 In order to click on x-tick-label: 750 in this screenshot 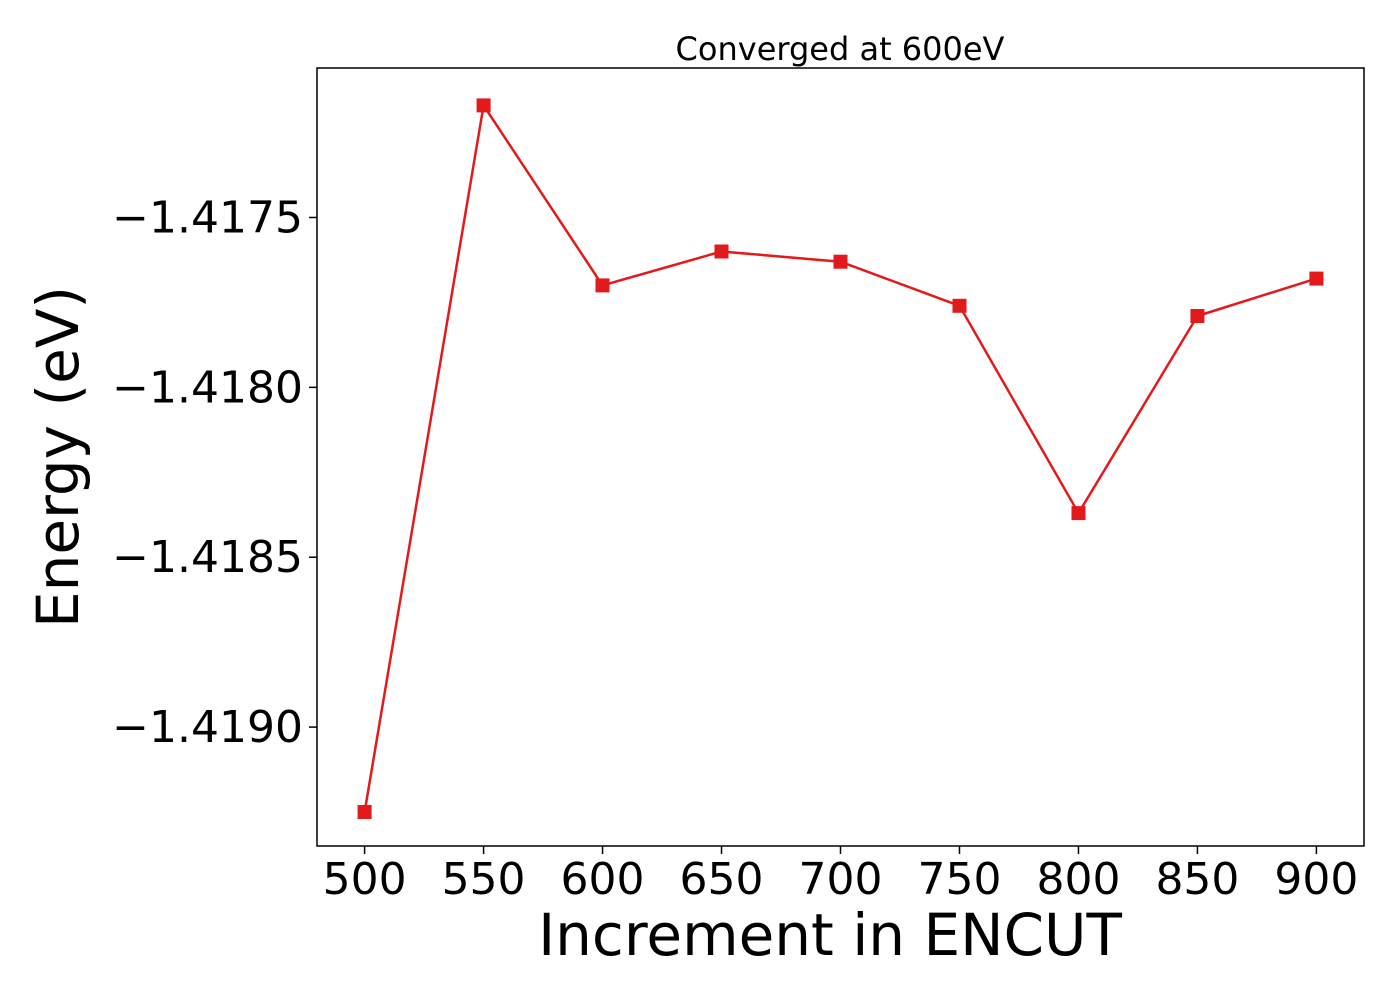, I will do `click(959, 879)`.